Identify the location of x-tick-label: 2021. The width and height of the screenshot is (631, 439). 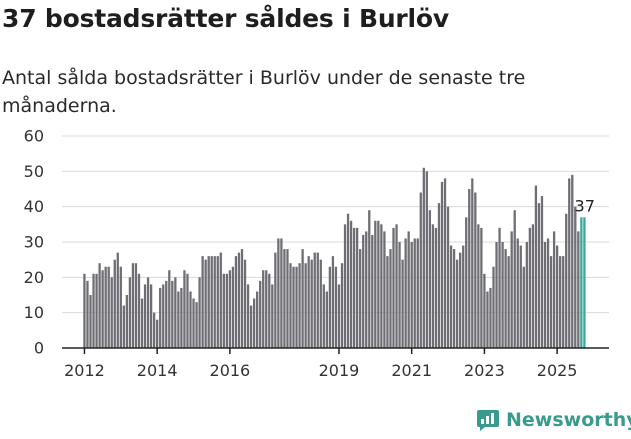
(411, 370).